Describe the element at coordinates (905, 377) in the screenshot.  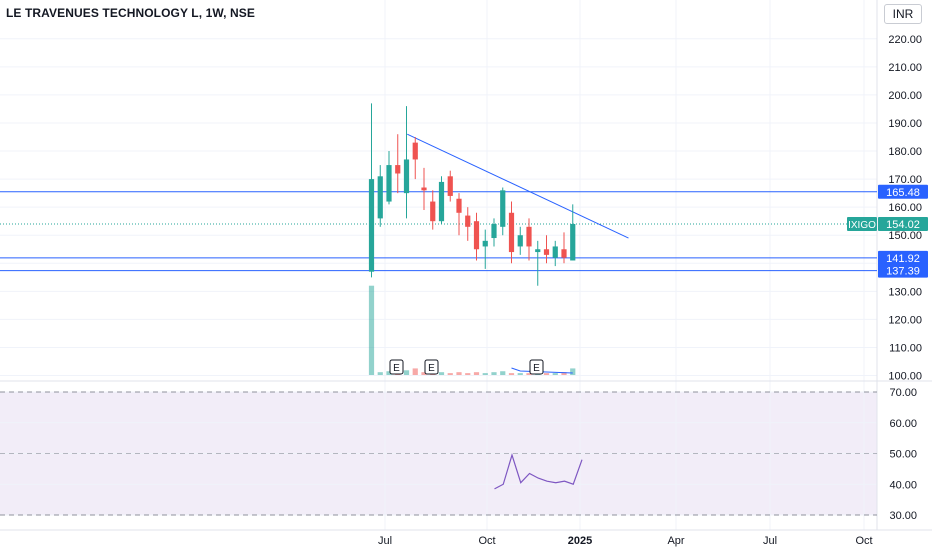
I see `price-tick-label: 100.00` at that location.